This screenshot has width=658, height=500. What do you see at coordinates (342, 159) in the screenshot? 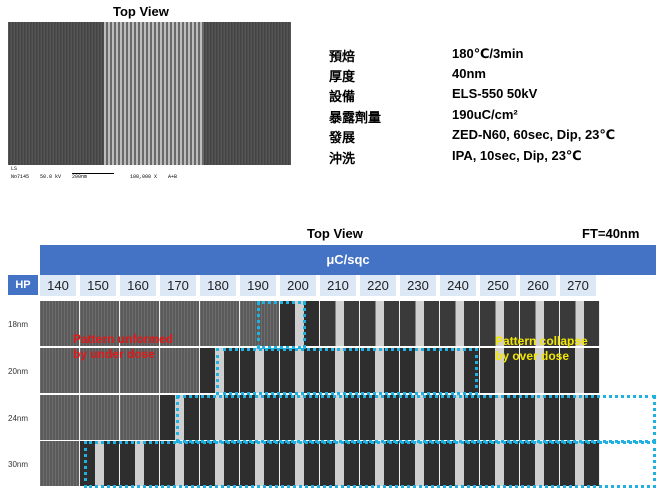
I see `param-label: 沖洗` at bounding box center [342, 159].